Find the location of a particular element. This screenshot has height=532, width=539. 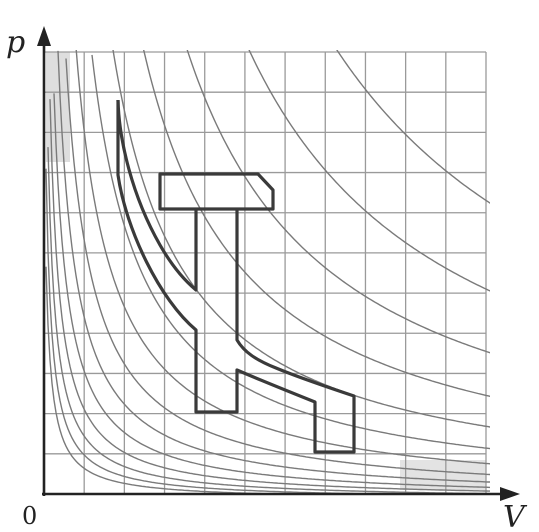

origin-label: 0 is located at coordinates (29, 516).